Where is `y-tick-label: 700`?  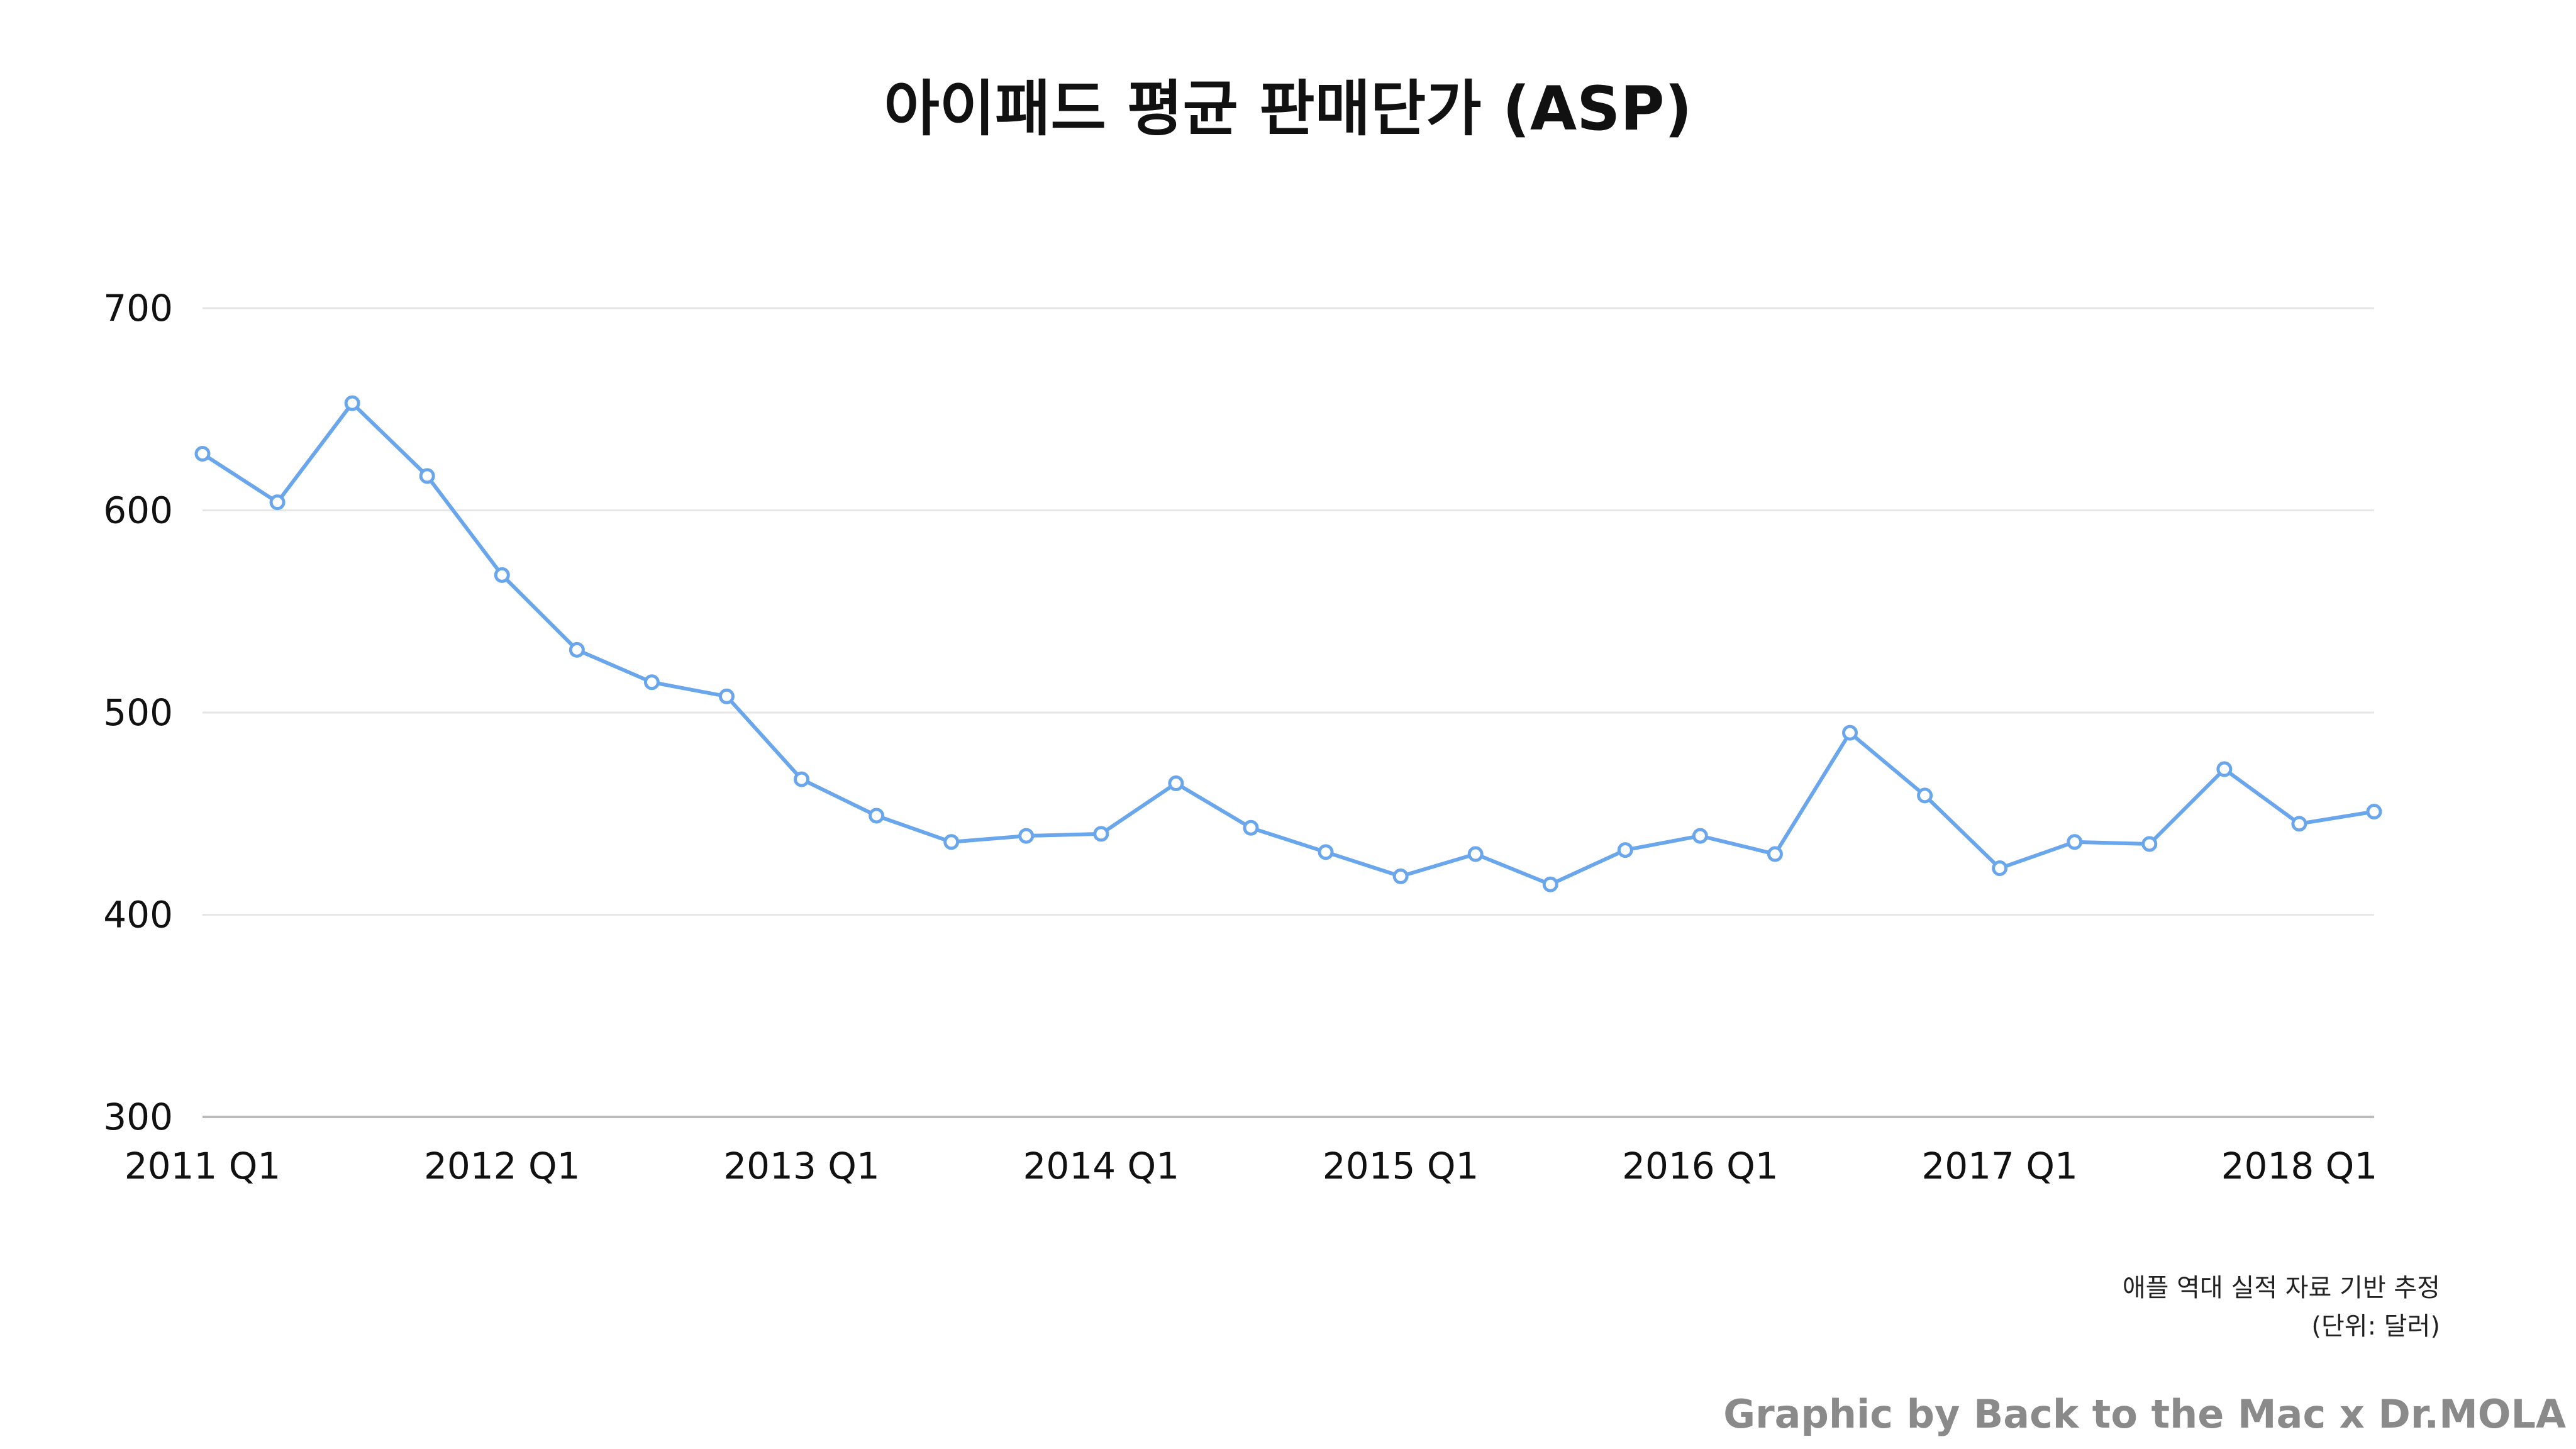 y-tick-label: 700 is located at coordinates (138, 308).